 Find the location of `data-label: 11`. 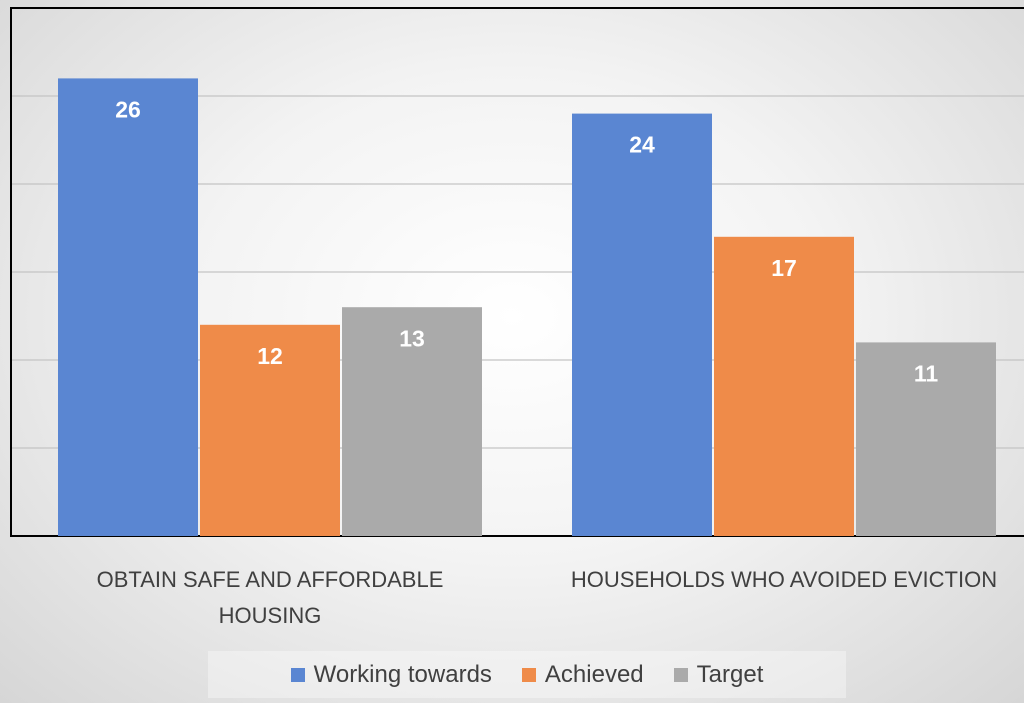

data-label: 11 is located at coordinates (926, 373).